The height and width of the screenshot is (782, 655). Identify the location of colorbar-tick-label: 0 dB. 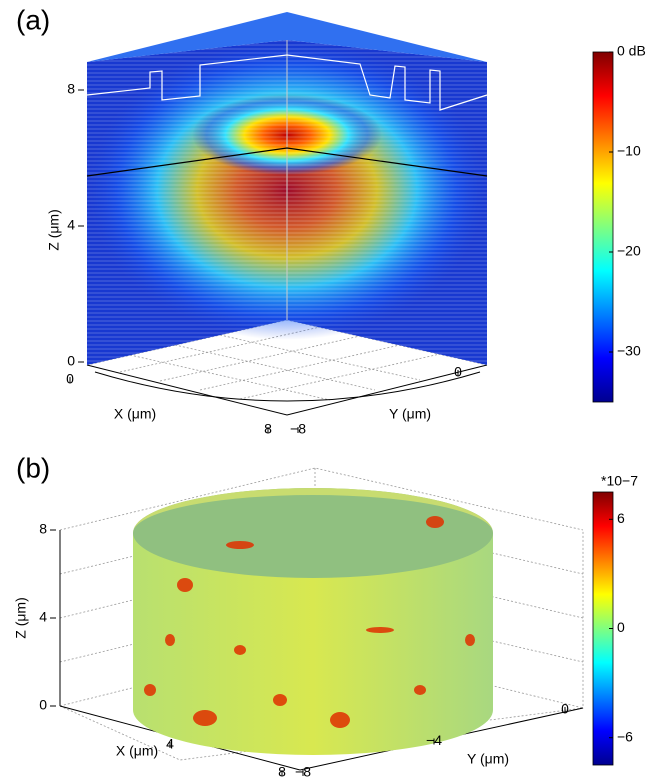
(631, 51).